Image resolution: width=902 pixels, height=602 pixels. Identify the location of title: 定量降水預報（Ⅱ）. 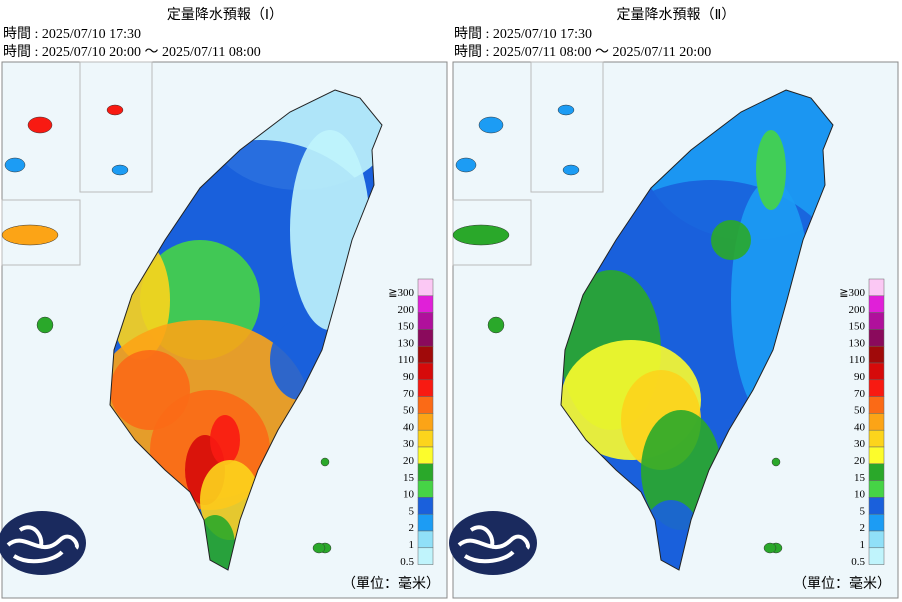
(676, 15).